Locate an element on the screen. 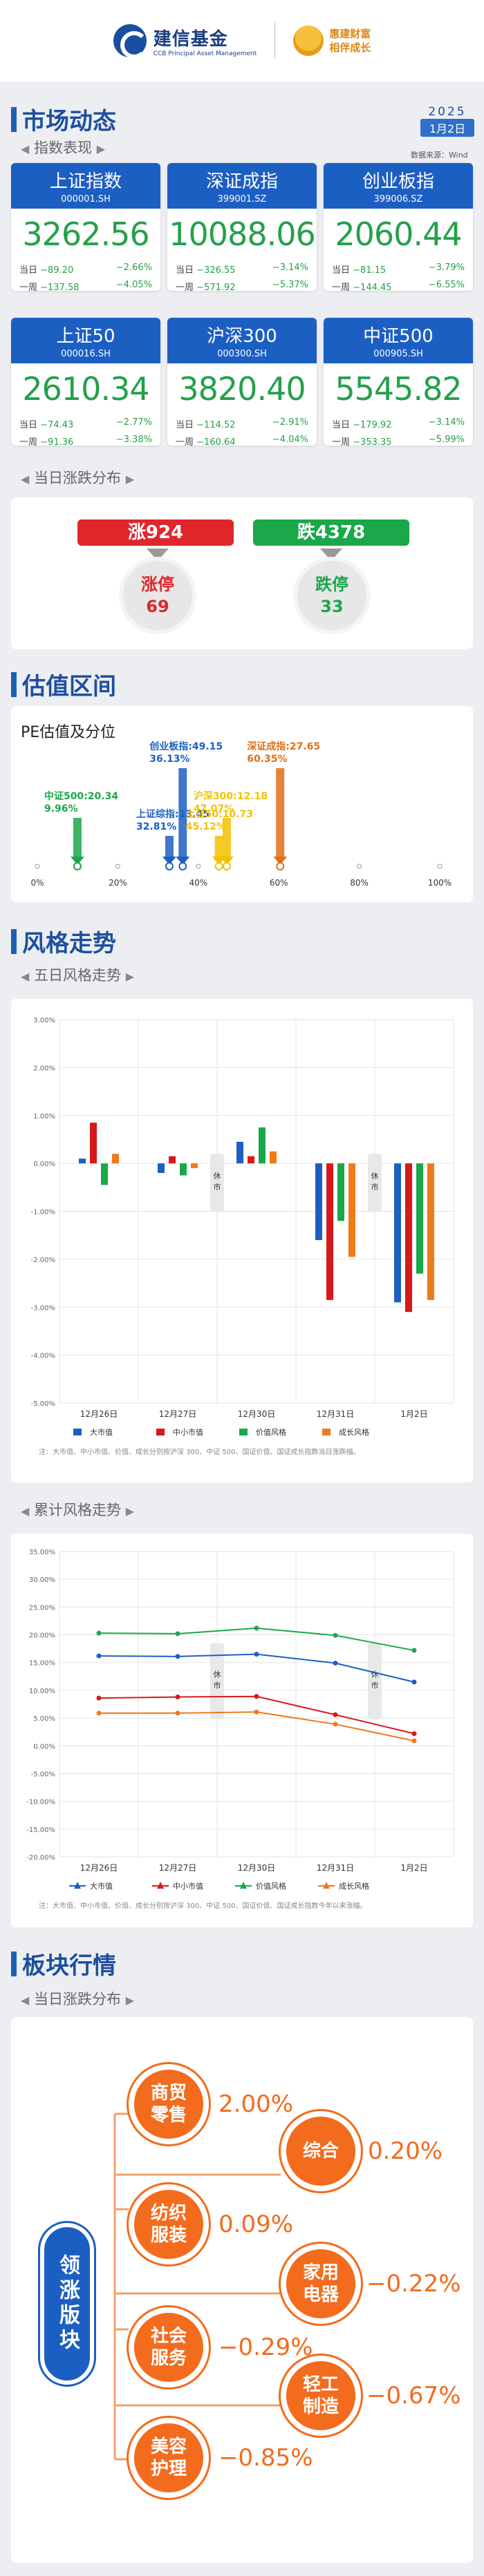 Image resolution: width=484 pixels, height=2576 pixels. sector-name: 商贸零售 is located at coordinates (168, 2104).